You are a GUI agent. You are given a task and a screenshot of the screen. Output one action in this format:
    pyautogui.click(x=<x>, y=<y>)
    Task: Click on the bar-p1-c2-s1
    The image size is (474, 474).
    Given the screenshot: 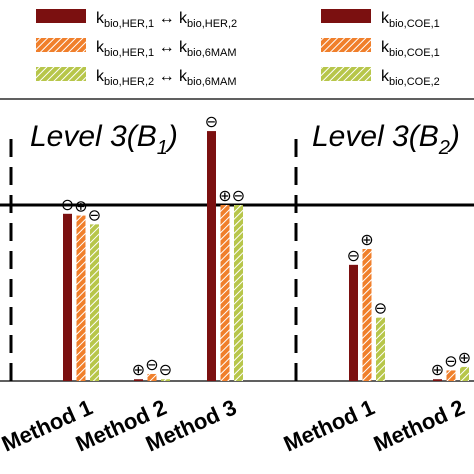 What is the action you would take?
    pyautogui.click(x=138, y=380)
    